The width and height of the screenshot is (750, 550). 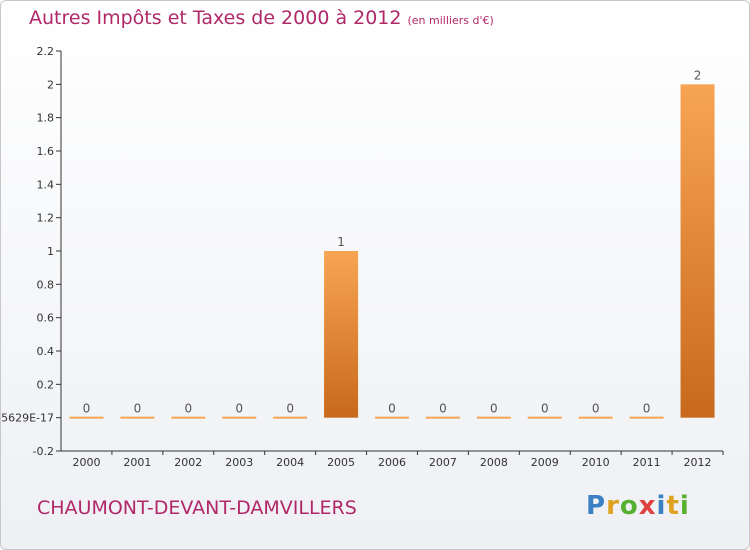 What do you see at coordinates (215, 18) in the screenshot?
I see `chart-title-text: Autres Impôts et Taxes de 2000 à 2012` at bounding box center [215, 18].